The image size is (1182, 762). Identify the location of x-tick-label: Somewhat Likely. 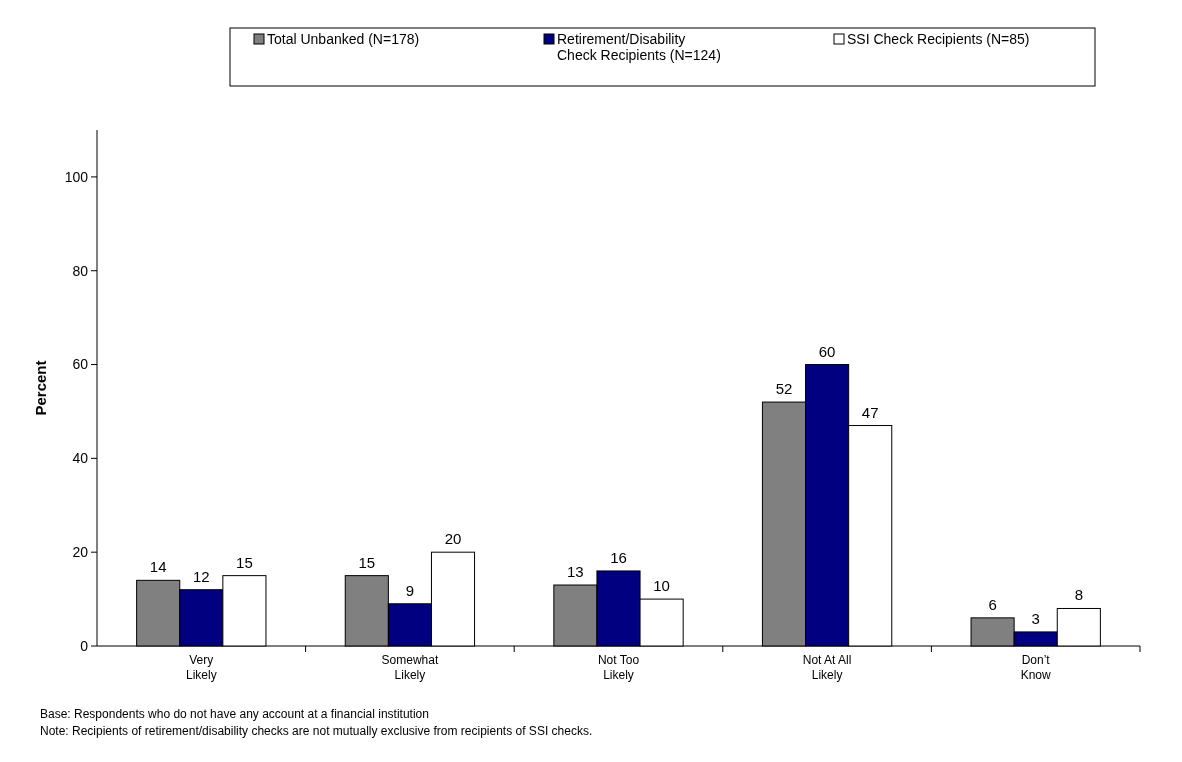
(410, 667).